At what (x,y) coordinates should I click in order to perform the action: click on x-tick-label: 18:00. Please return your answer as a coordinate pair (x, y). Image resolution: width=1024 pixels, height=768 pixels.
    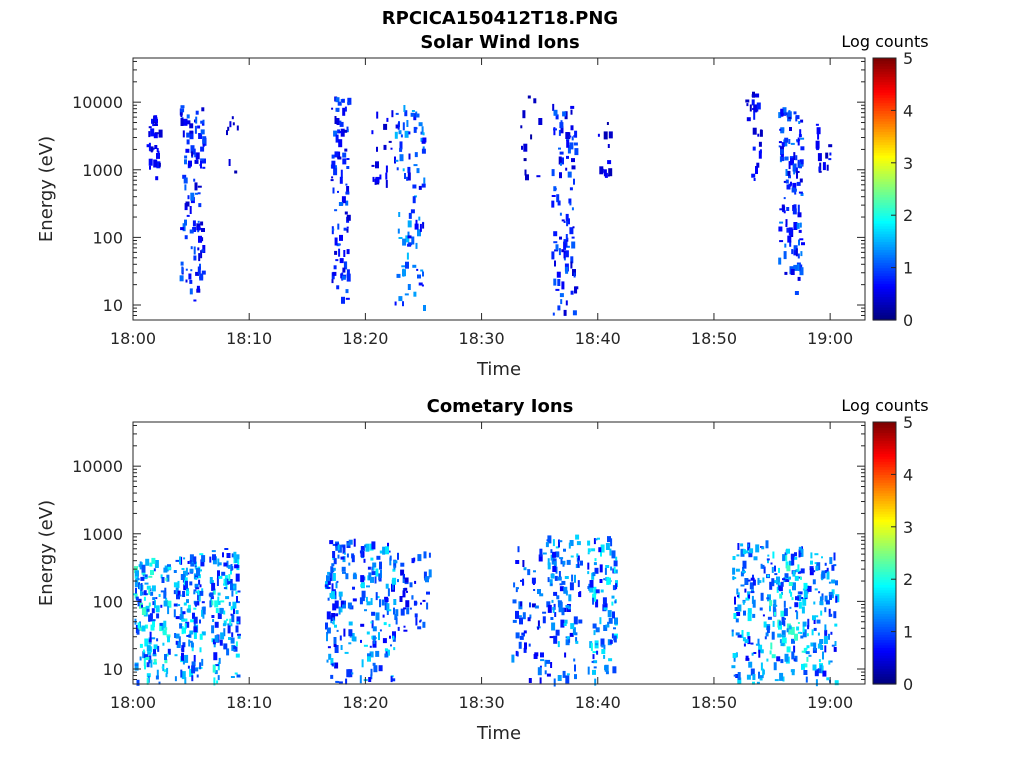
    Looking at the image, I should click on (133, 702).